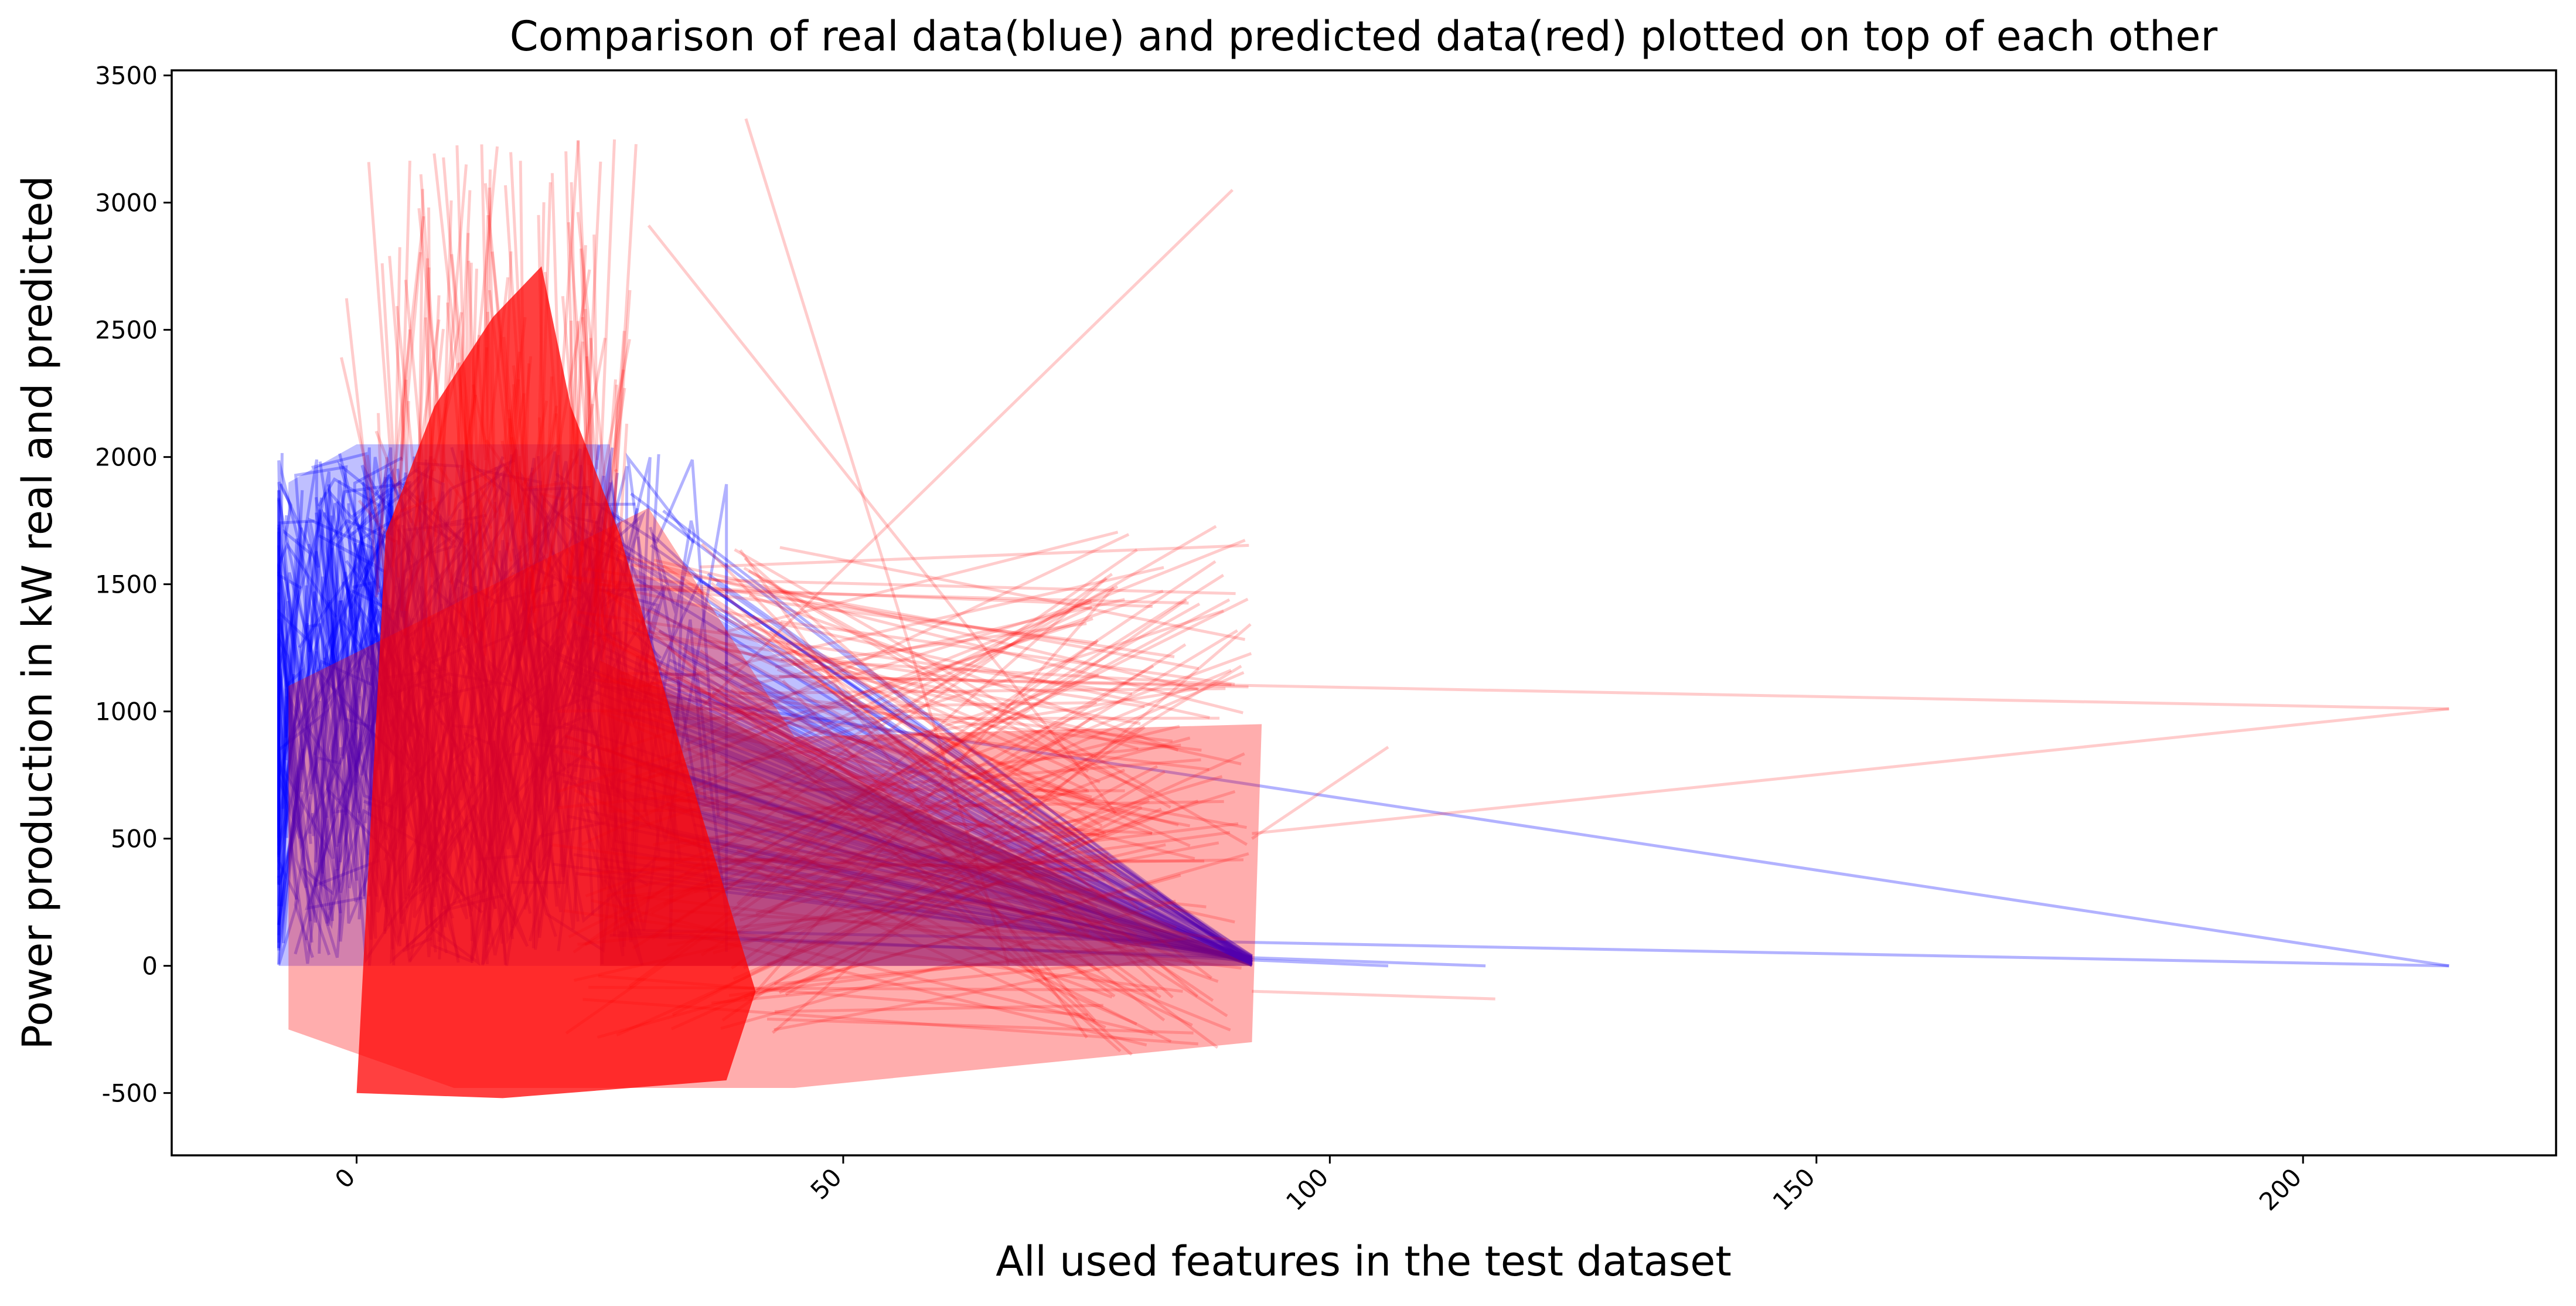 The width and height of the screenshot is (2576, 1306). Describe the element at coordinates (2280, 1189) in the screenshot. I see `x-tick-label: 200` at that location.